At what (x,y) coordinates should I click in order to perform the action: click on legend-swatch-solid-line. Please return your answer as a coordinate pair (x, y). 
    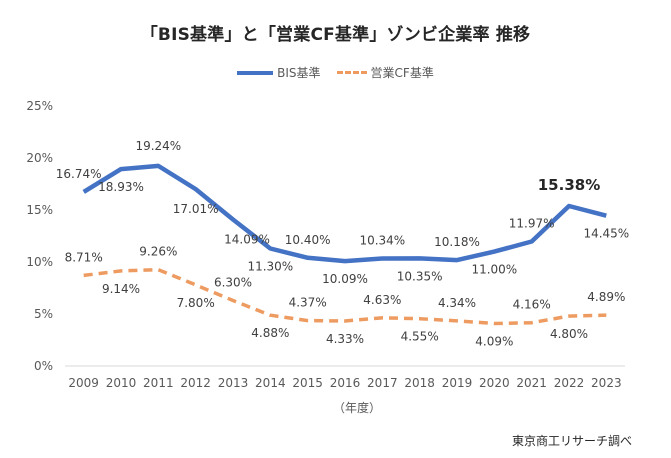
    Looking at the image, I should click on (255, 72).